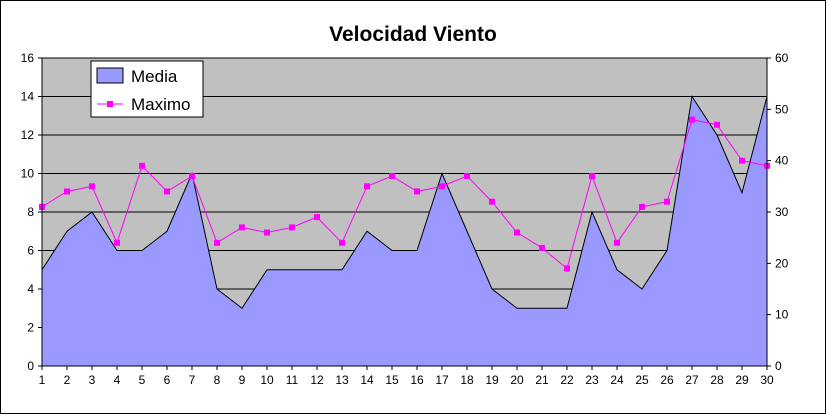 Image resolution: width=826 pixels, height=414 pixels. What do you see at coordinates (517, 380) in the screenshot?
I see `x-tick-label: 20` at bounding box center [517, 380].